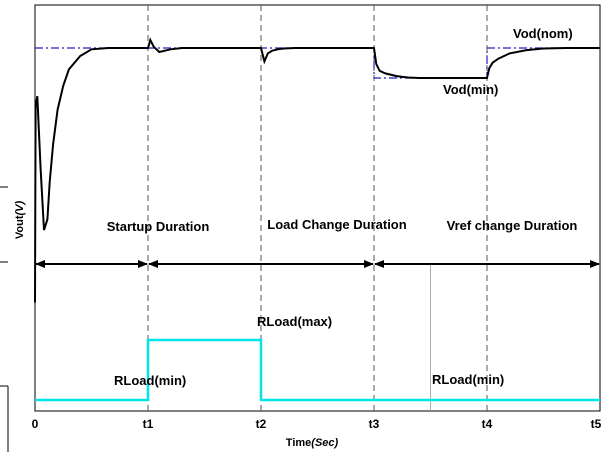  Describe the element at coordinates (150, 380) in the screenshot. I see `annotation-rload-min-left: RLoad(min)` at that location.